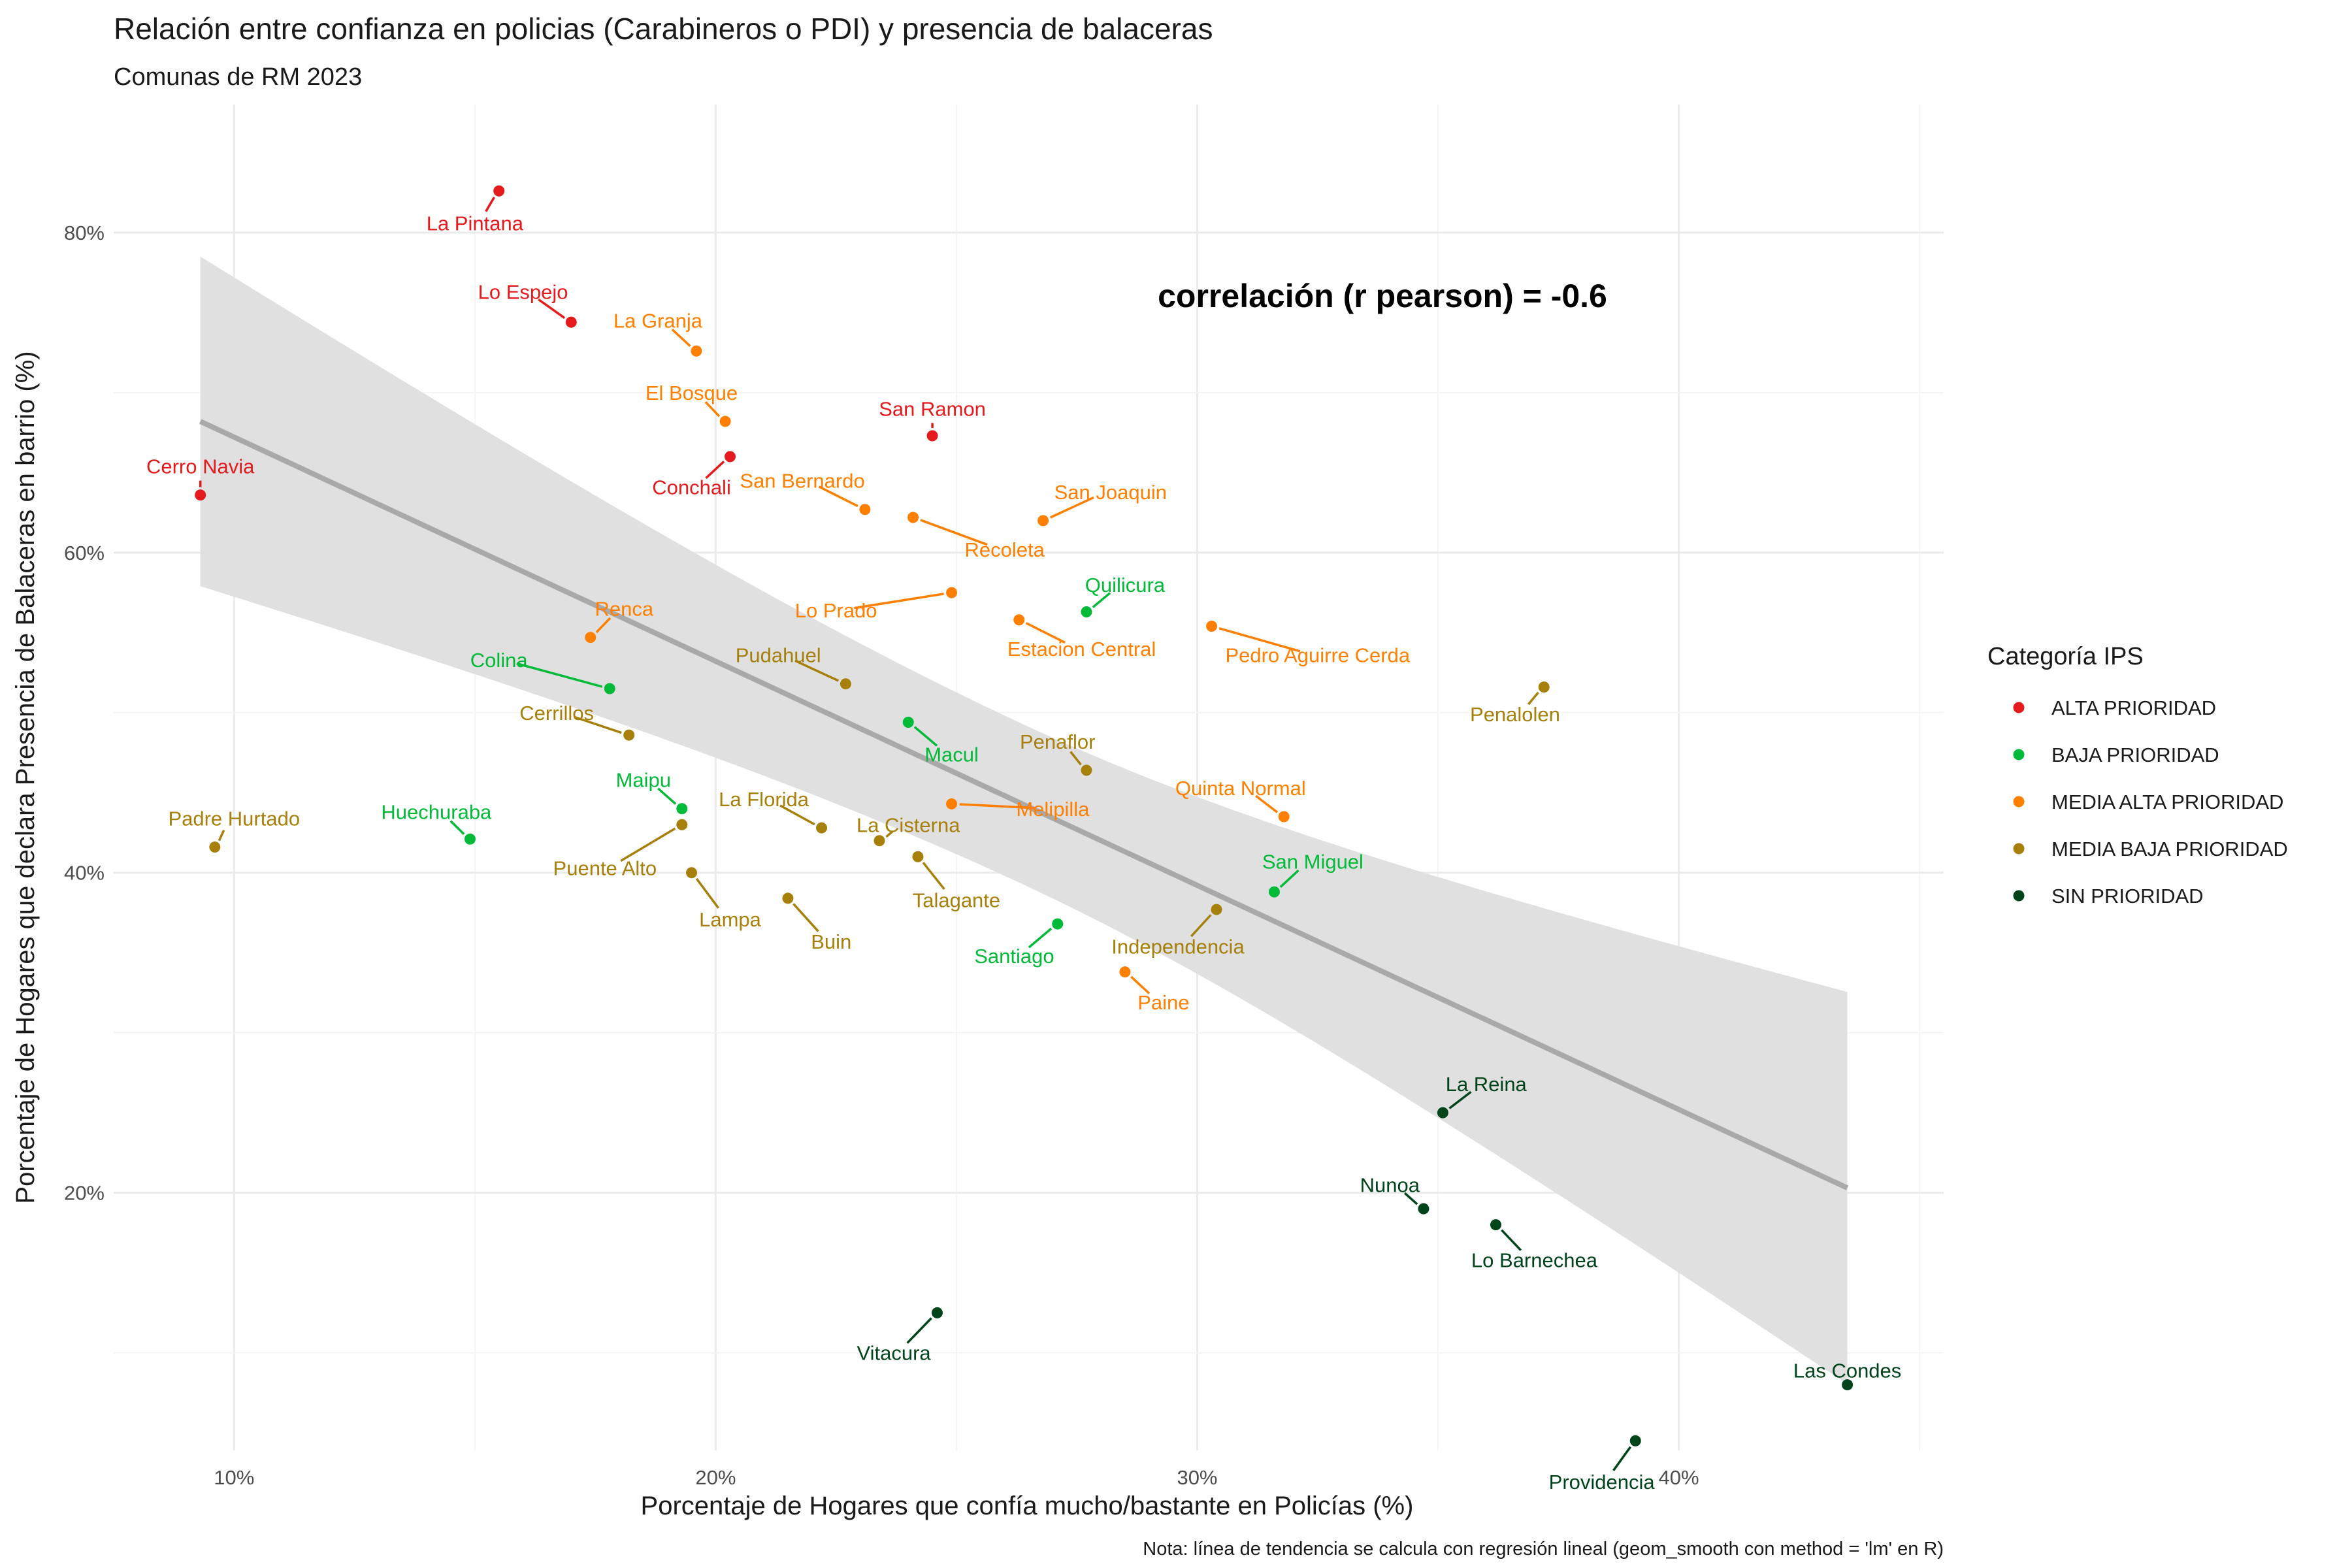 The image size is (2352, 1568). What do you see at coordinates (2133, 707) in the screenshot?
I see `legend-label: ALTA PRIORIDAD` at bounding box center [2133, 707].